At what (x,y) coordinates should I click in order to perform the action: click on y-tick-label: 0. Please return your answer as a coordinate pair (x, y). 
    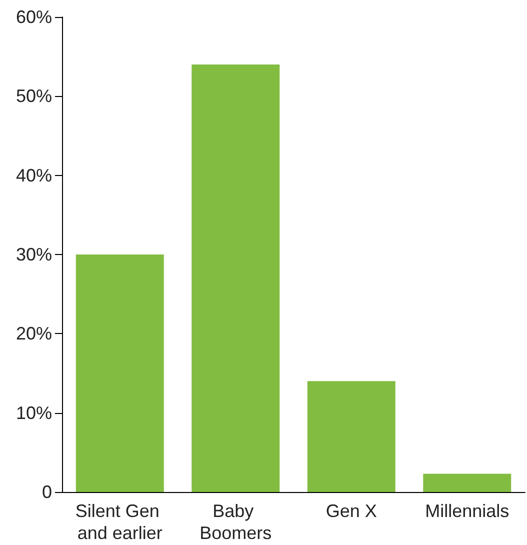
    Looking at the image, I should click on (47, 492).